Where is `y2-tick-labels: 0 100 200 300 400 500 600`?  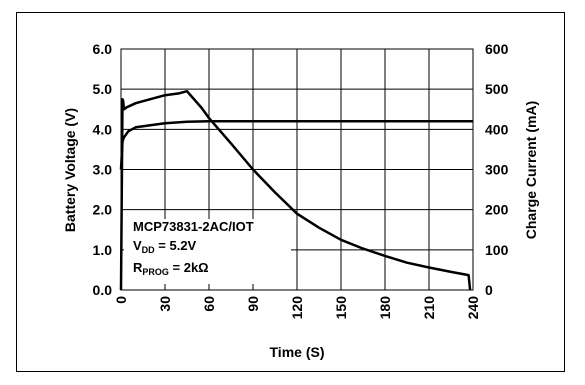
y2-tick-labels: 0 100 200 300 400 500 600 is located at coordinates (497, 169).